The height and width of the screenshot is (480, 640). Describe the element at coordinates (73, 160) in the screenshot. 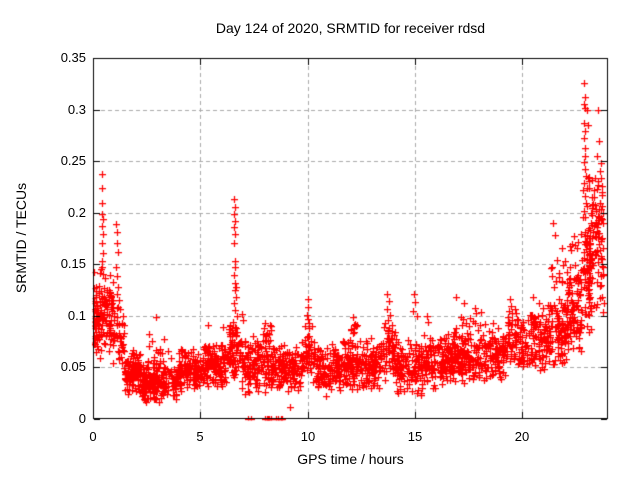

I see `y-tick-label: 0.25` at that location.